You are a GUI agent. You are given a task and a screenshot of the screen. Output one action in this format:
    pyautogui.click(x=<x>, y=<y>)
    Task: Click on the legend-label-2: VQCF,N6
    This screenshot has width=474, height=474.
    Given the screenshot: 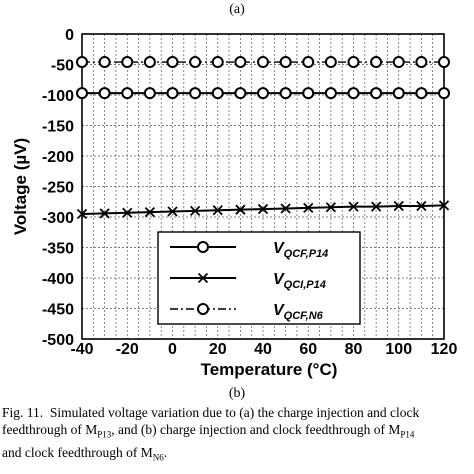 What is the action you would take?
    pyautogui.click(x=298, y=312)
    